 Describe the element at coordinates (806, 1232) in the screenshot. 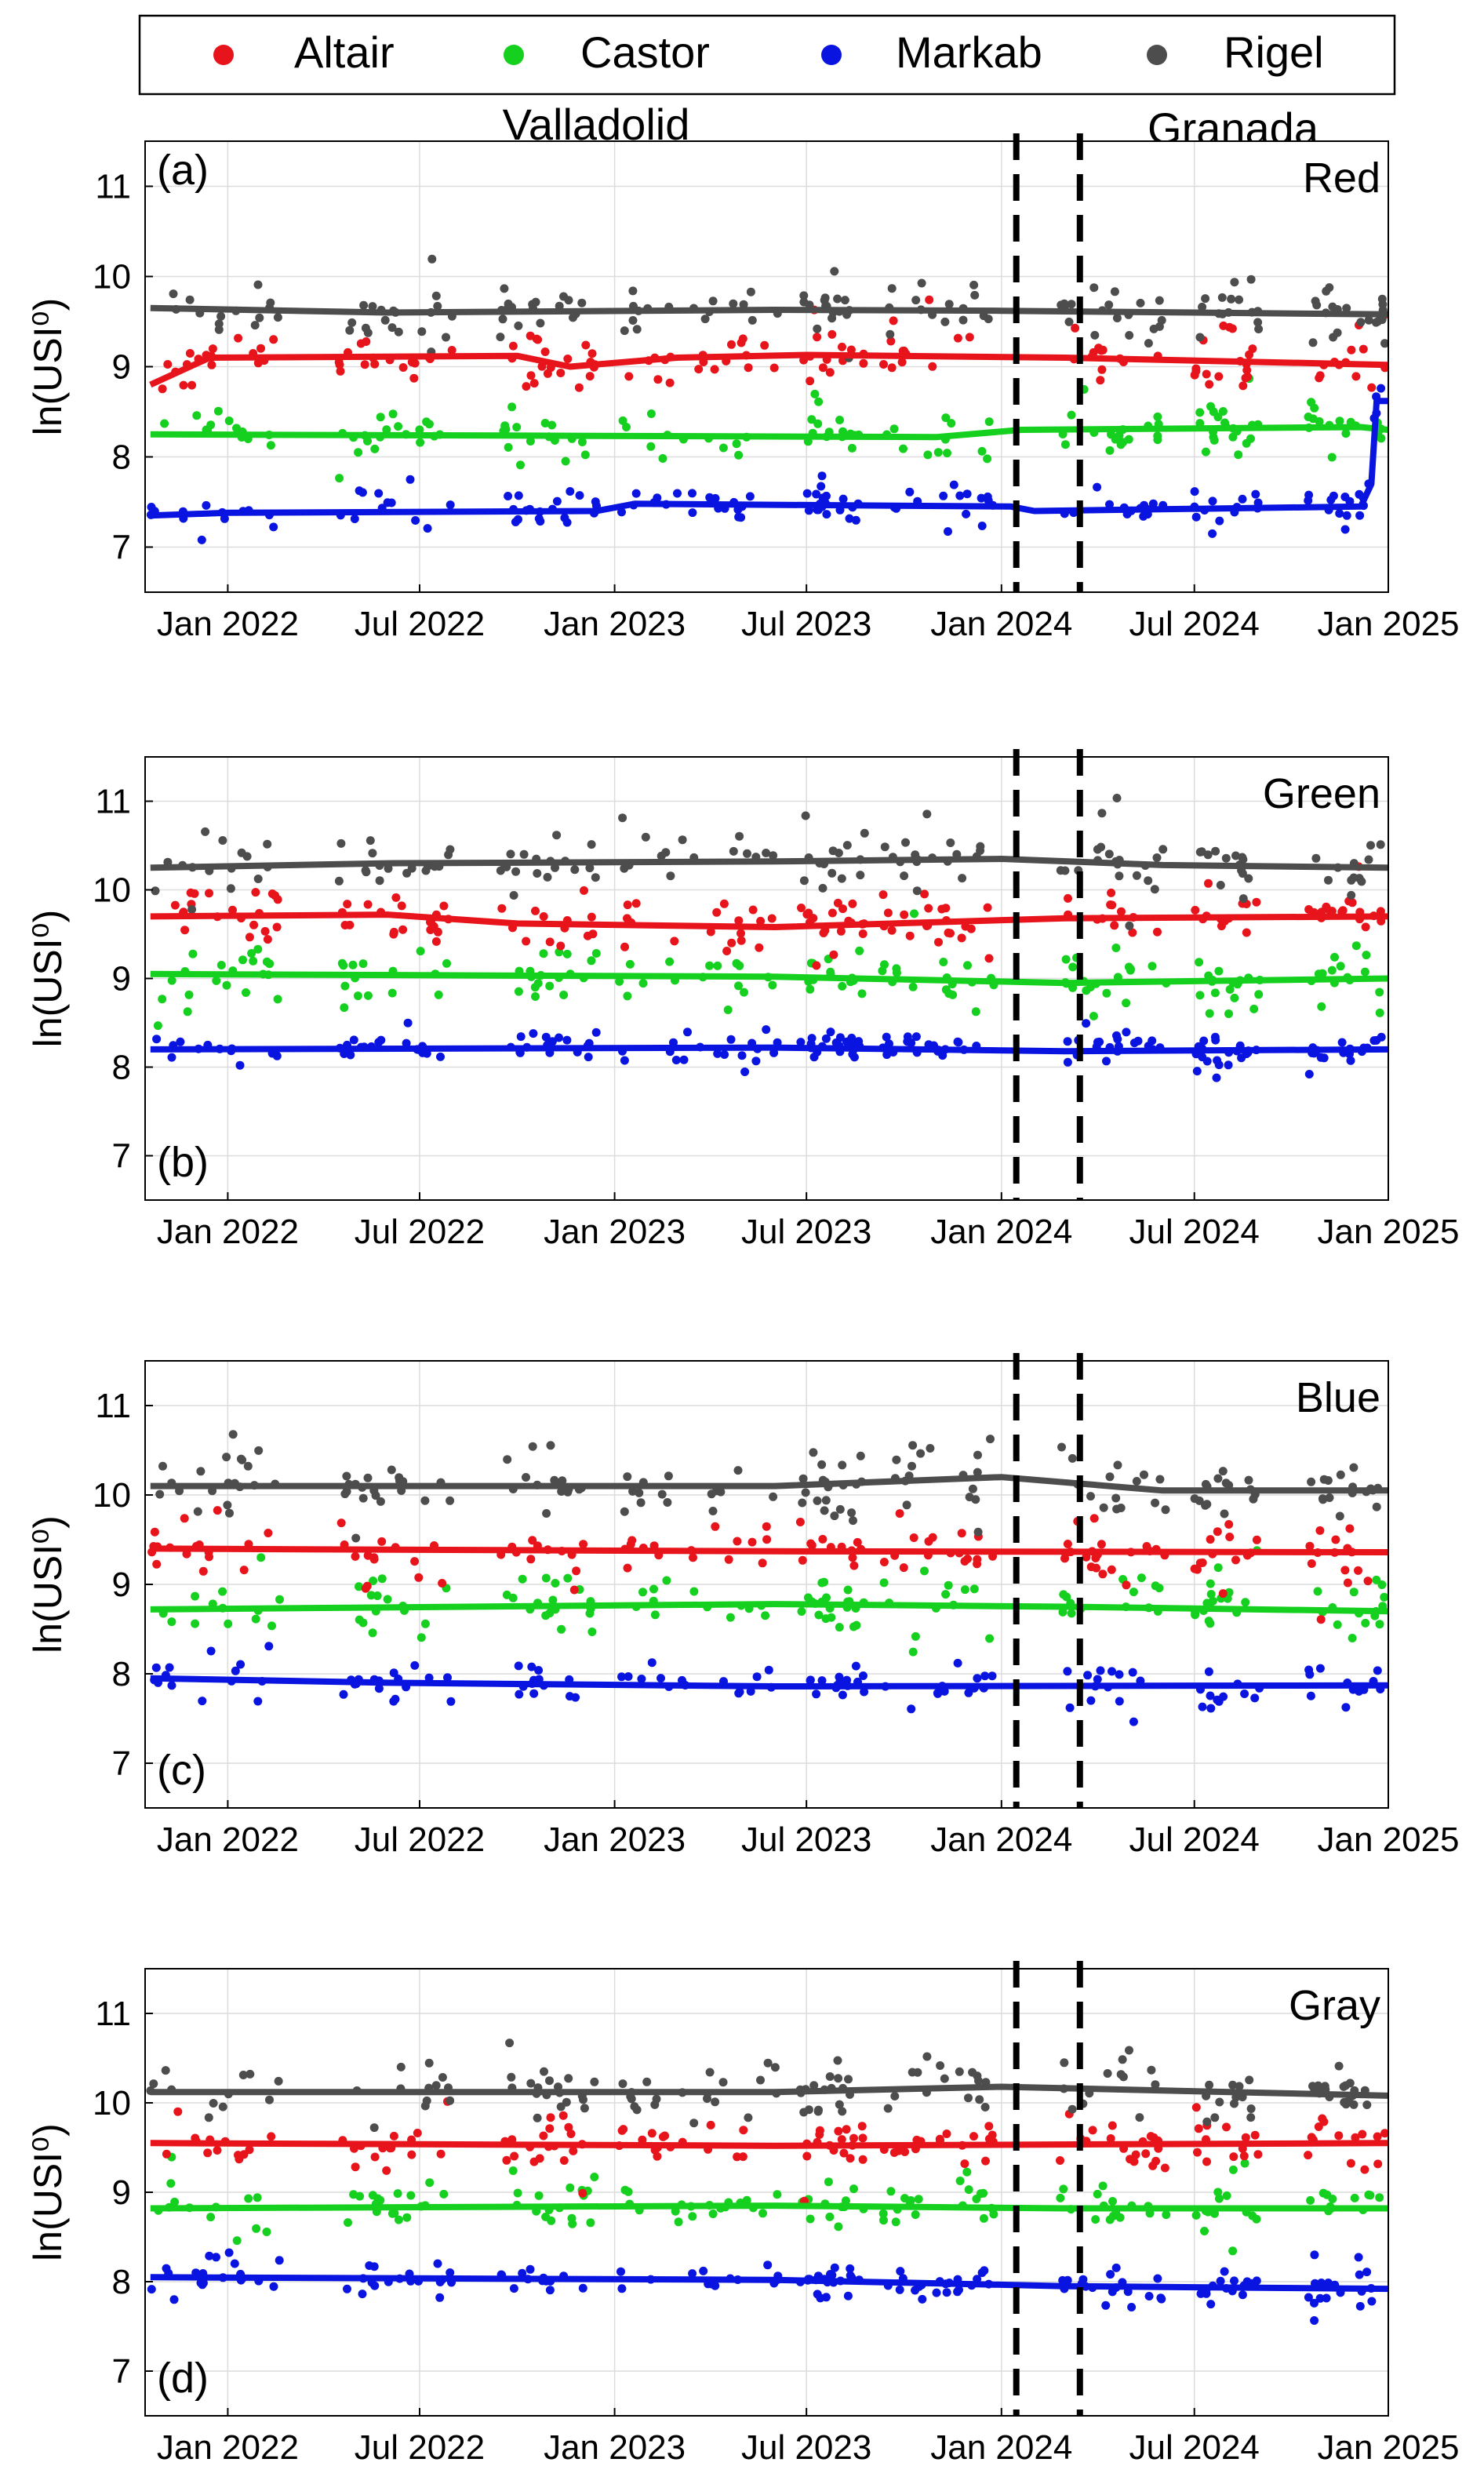

I see `x-tick-label: Jul 2023` at that location.